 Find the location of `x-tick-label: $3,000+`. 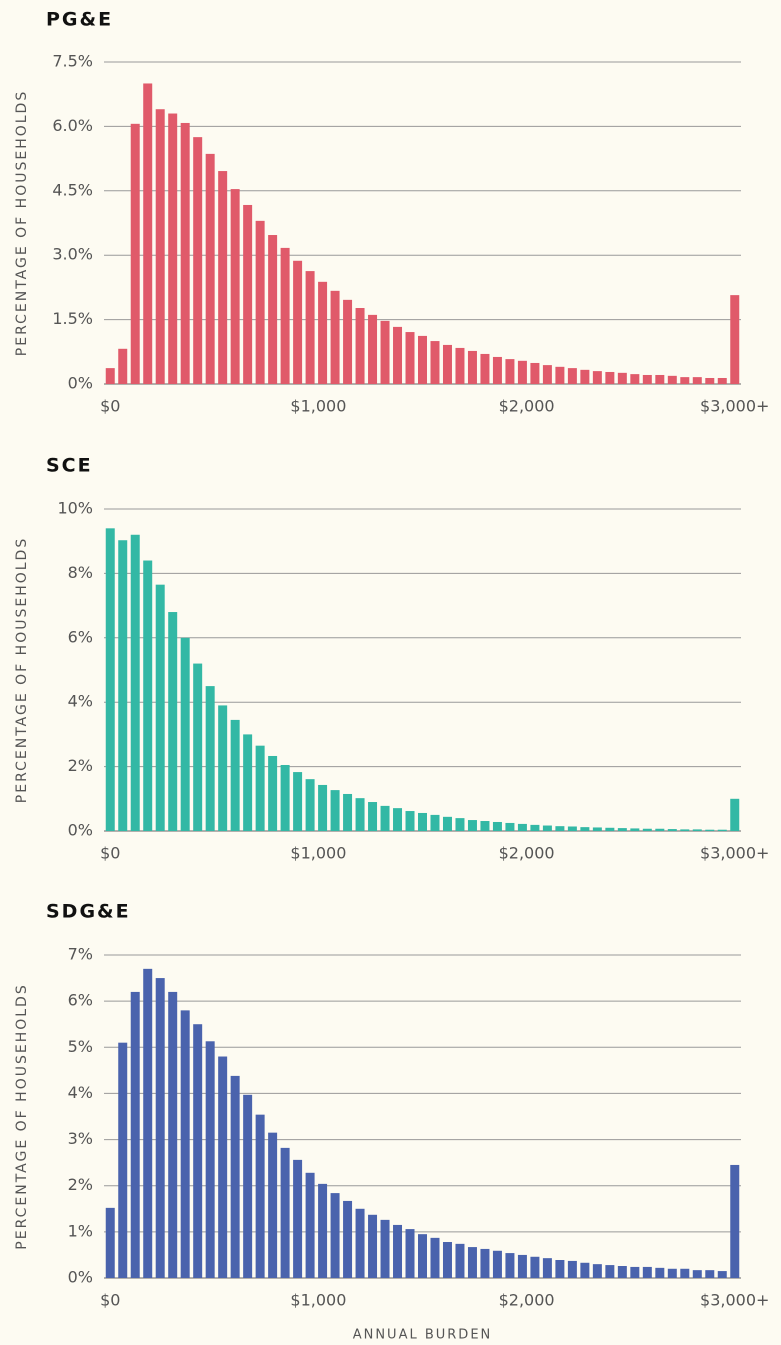

x-tick-label: $3,000+ is located at coordinates (734, 853).